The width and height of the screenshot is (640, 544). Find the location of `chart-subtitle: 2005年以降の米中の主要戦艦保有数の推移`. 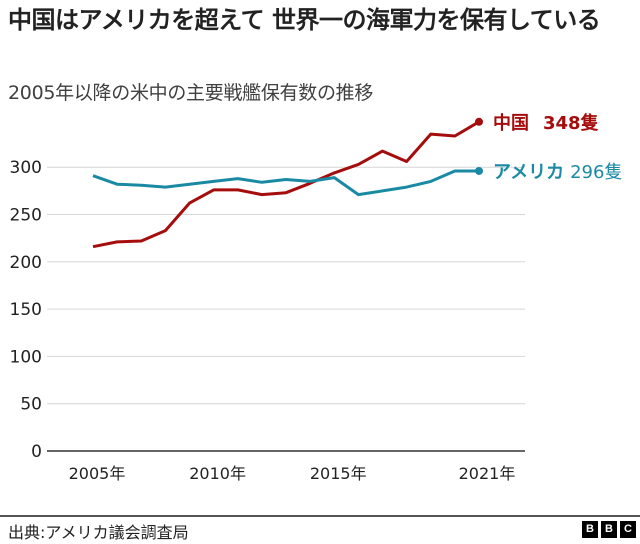

chart-subtitle: 2005年以降の米中の主要戦艦保有数の推移 is located at coordinates (191, 93).